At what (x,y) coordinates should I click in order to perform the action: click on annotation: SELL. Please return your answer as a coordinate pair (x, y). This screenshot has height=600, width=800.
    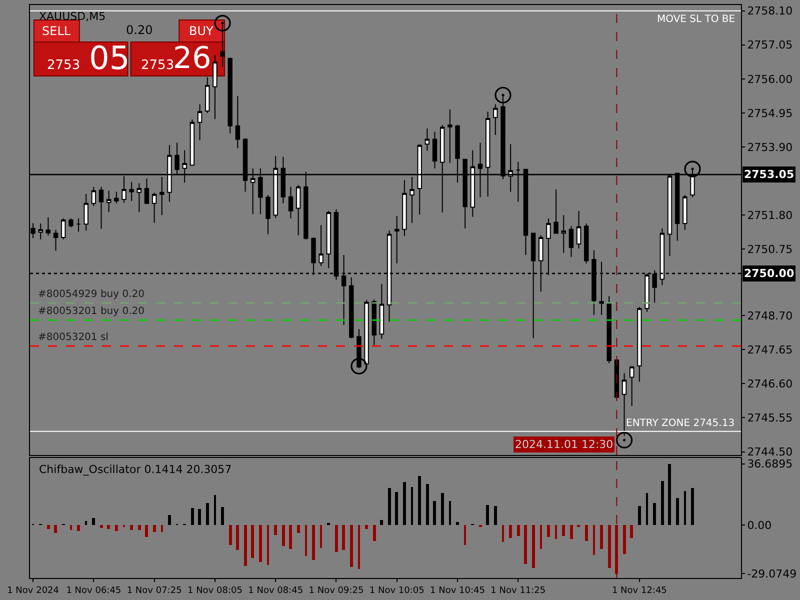
    Looking at the image, I should click on (56, 31).